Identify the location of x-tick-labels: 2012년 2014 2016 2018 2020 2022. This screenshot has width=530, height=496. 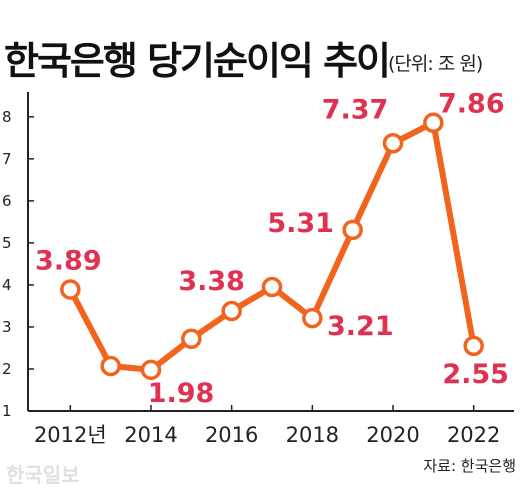
(267, 435).